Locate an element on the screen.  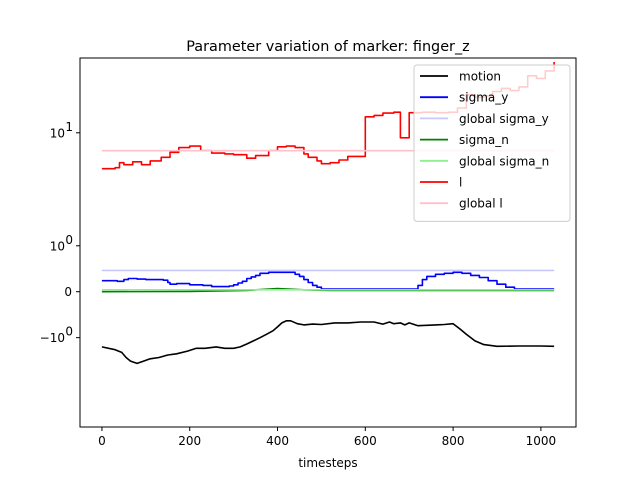
legend-box is located at coordinates (492, 143).